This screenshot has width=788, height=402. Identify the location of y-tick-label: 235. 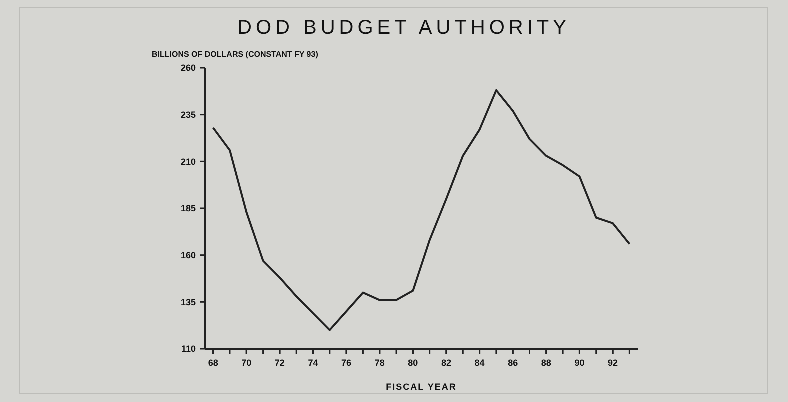
(188, 115).